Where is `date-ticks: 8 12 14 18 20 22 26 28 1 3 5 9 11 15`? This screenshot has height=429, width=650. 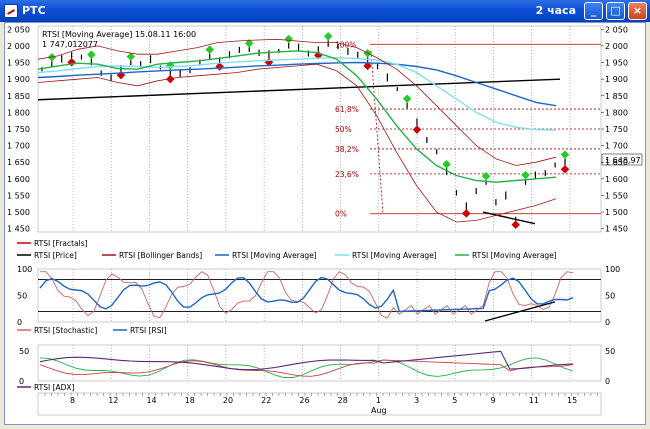
date-ticks: 8 12 14 18 20 22 26 28 1 3 5 9 11 15 is located at coordinates (321, 399).